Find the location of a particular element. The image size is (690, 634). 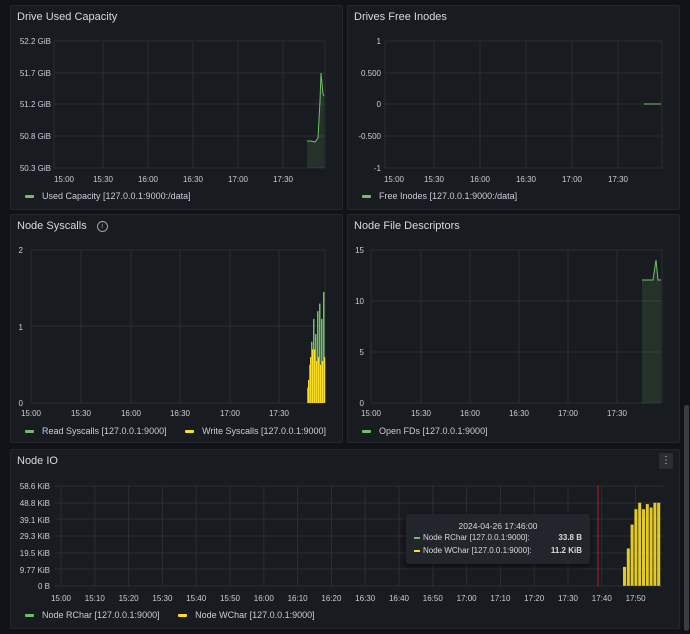

legend-item: Free Inodes [127.0.0.1:9000:/data] is located at coordinates (439, 196).